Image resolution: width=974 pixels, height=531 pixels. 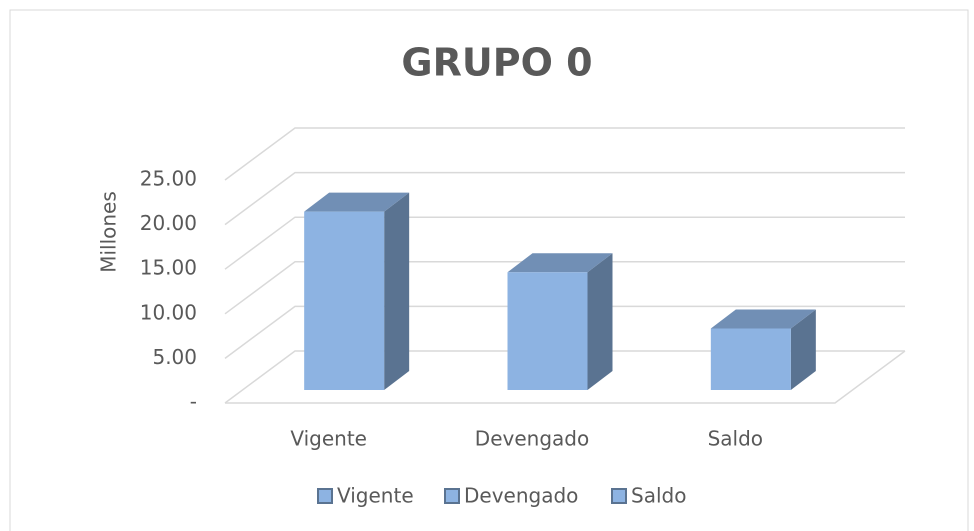 What do you see at coordinates (168, 223) in the screenshot?
I see `y-tick-label: 20.00` at bounding box center [168, 223].